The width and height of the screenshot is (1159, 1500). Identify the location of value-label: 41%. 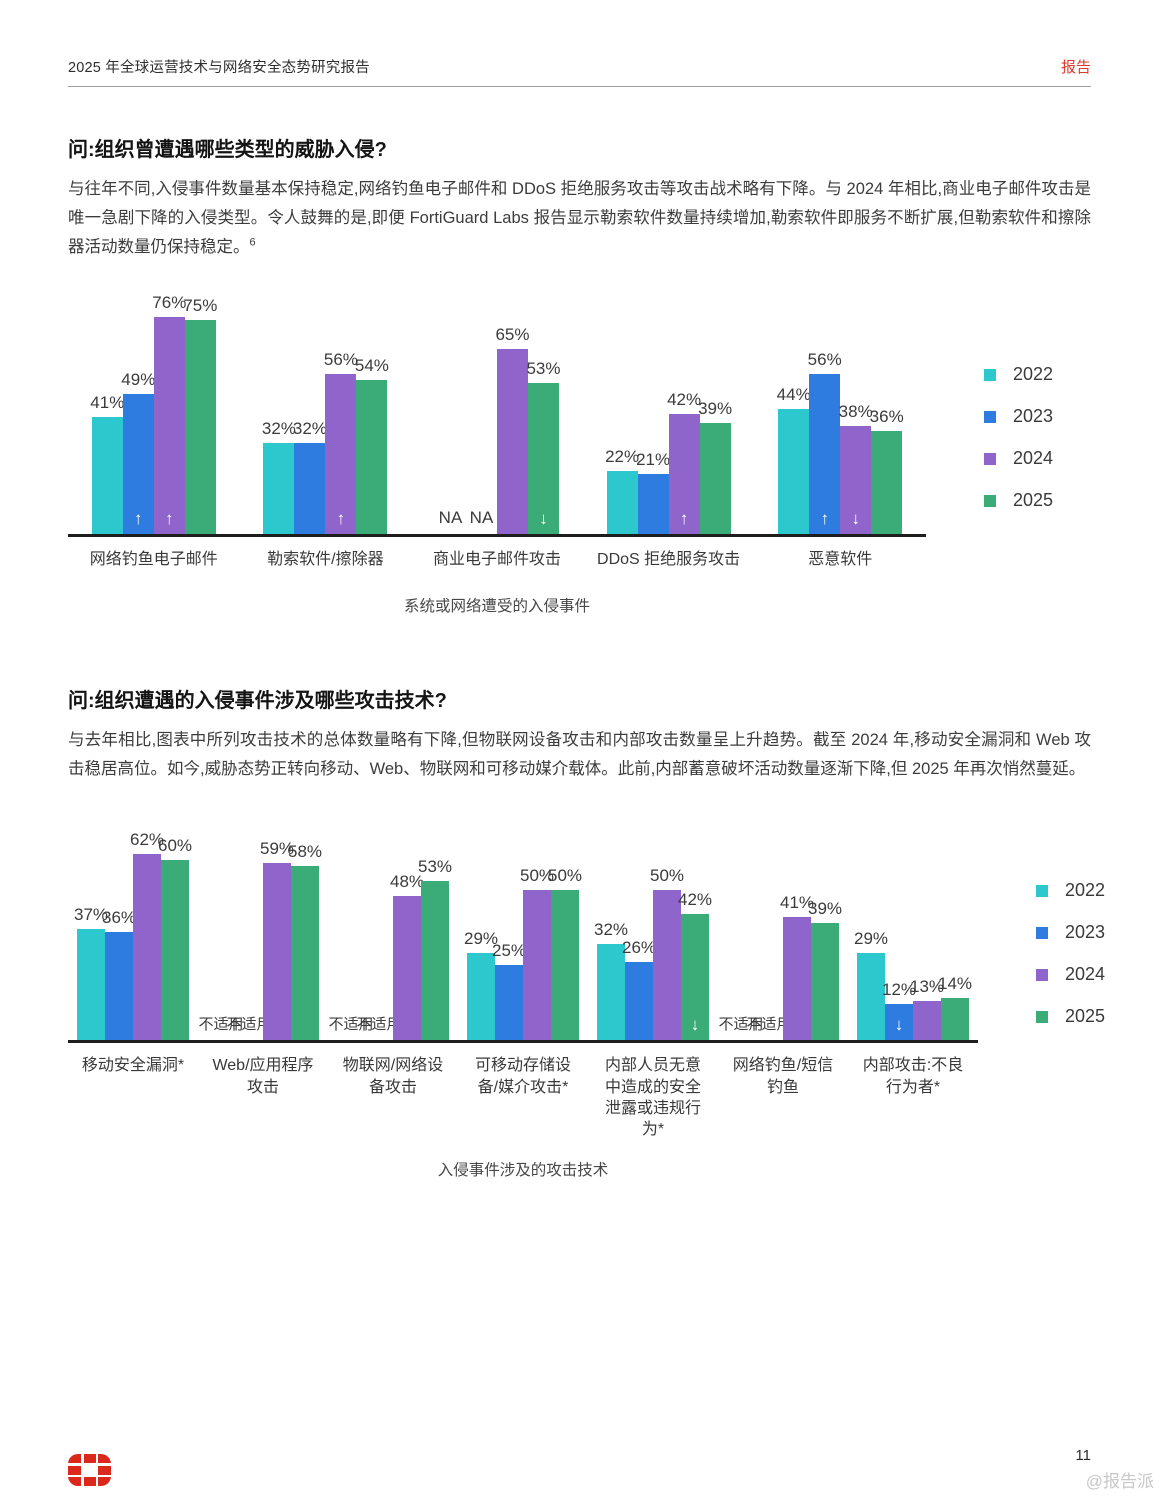
(107, 403).